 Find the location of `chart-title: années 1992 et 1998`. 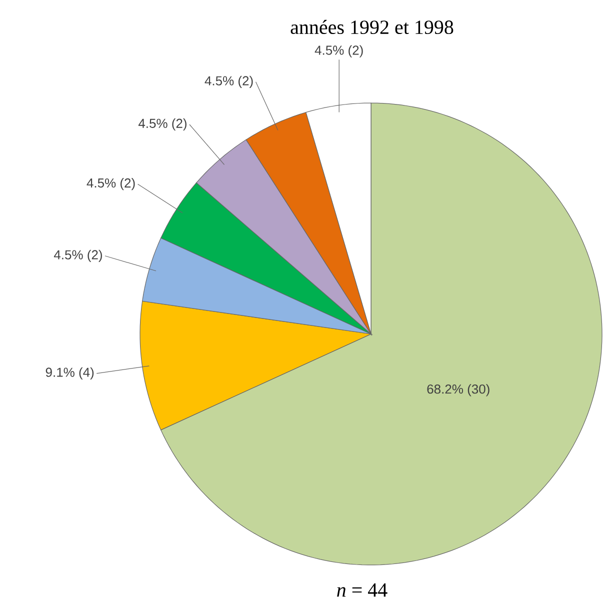

chart-title: années 1992 et 1998 is located at coordinates (372, 27).